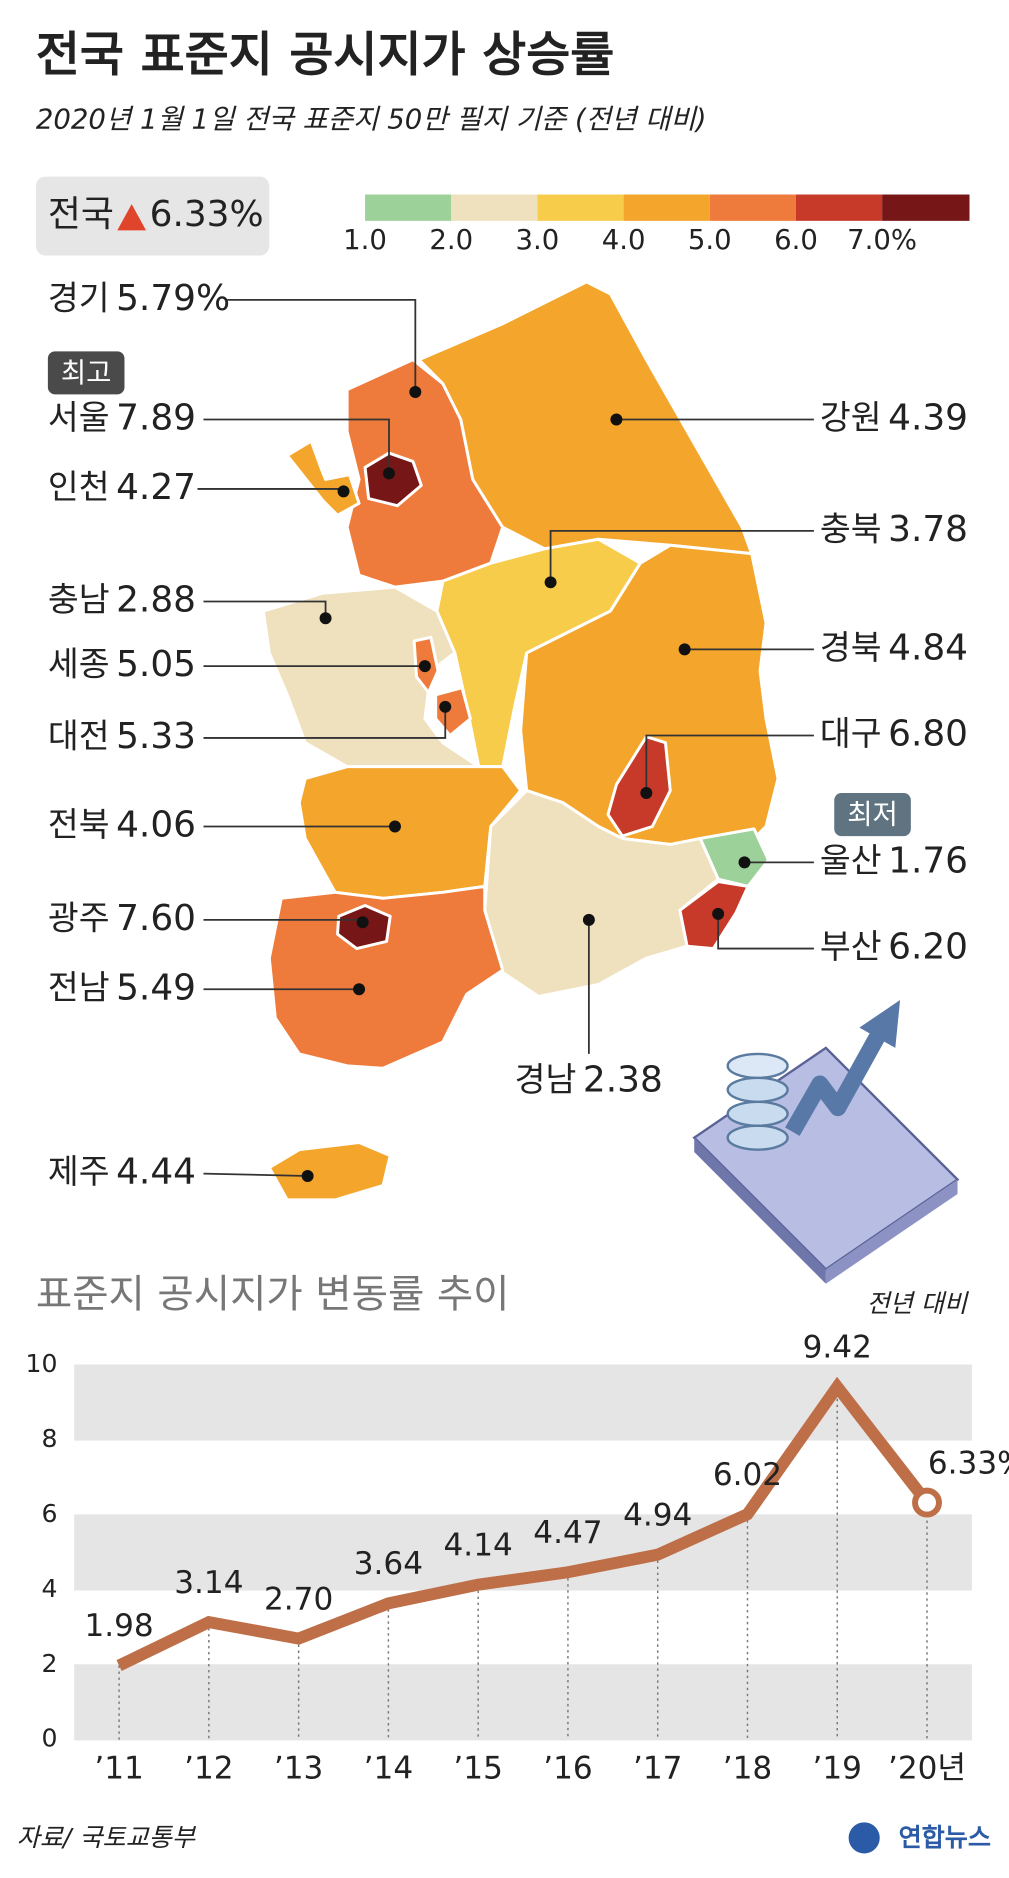  I want to click on x-tick-label: ’20년, so click(927, 1769).